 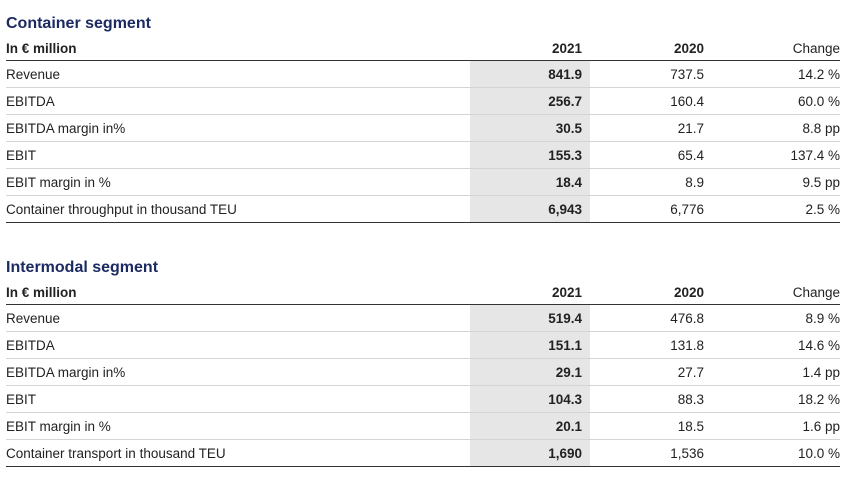 What do you see at coordinates (780, 372) in the screenshot?
I see `value-change: 1.4 pp` at bounding box center [780, 372].